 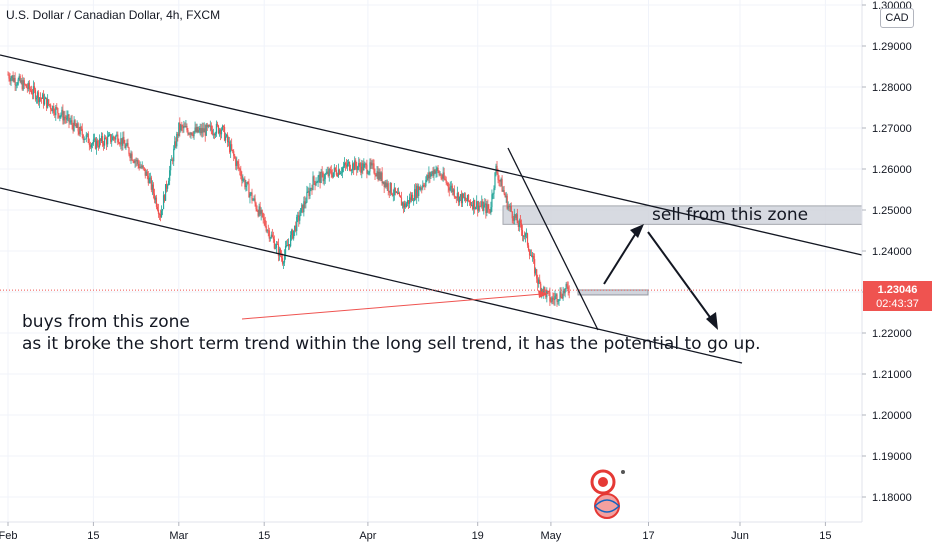 What do you see at coordinates (106, 322) in the screenshot?
I see `buy-annotation-line1: buys from this zone` at bounding box center [106, 322].